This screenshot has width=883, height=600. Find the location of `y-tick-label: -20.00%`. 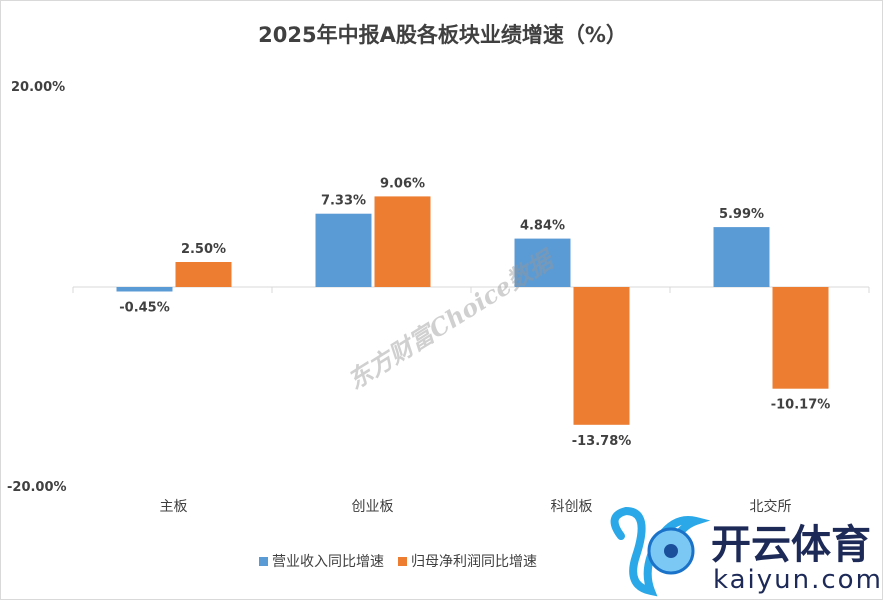

y-tick-label: -20.00% is located at coordinates (37, 487).